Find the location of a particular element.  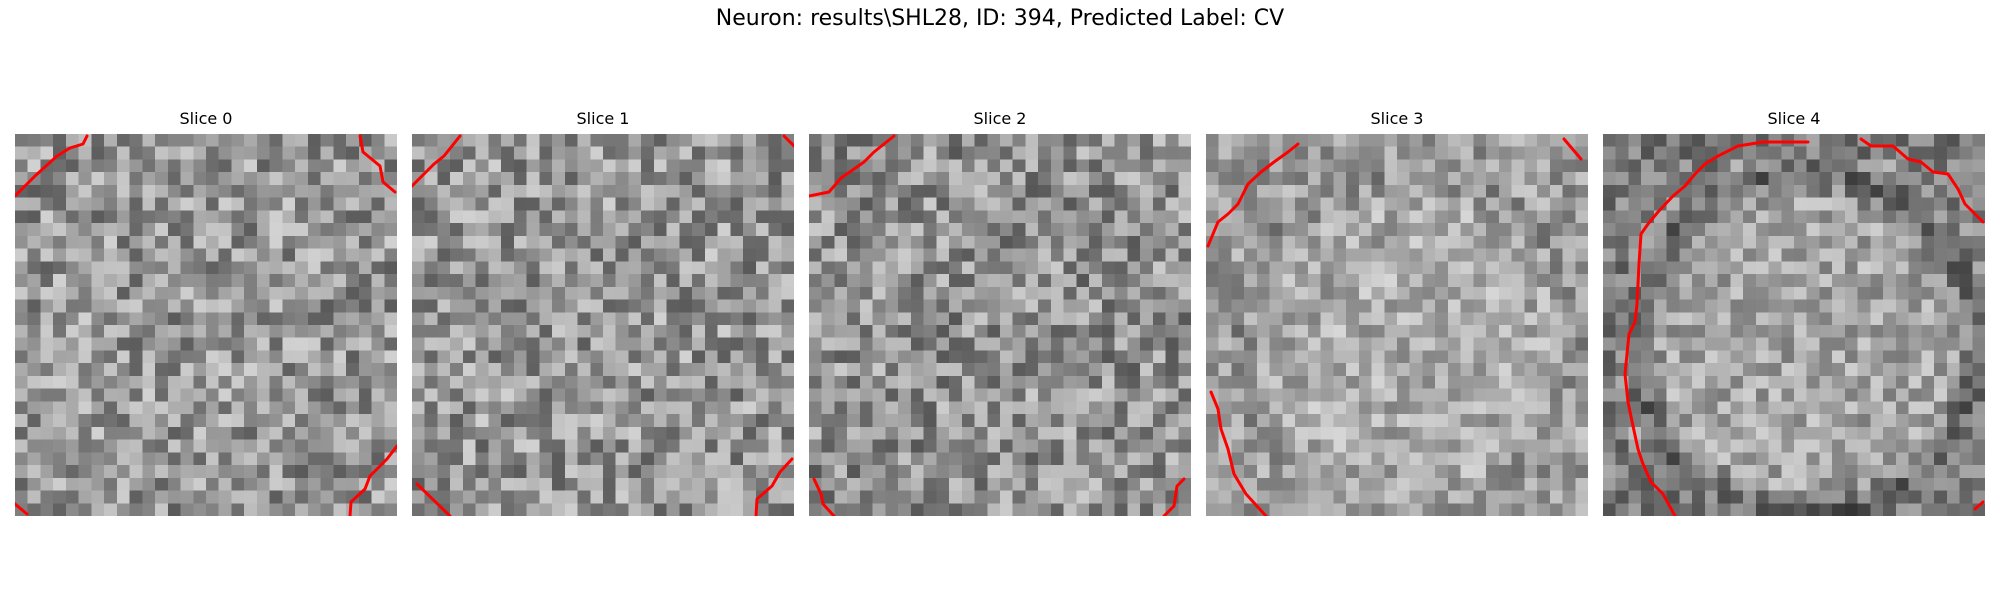

slice-panel-2: Slice 2 is located at coordinates (1000, 312).